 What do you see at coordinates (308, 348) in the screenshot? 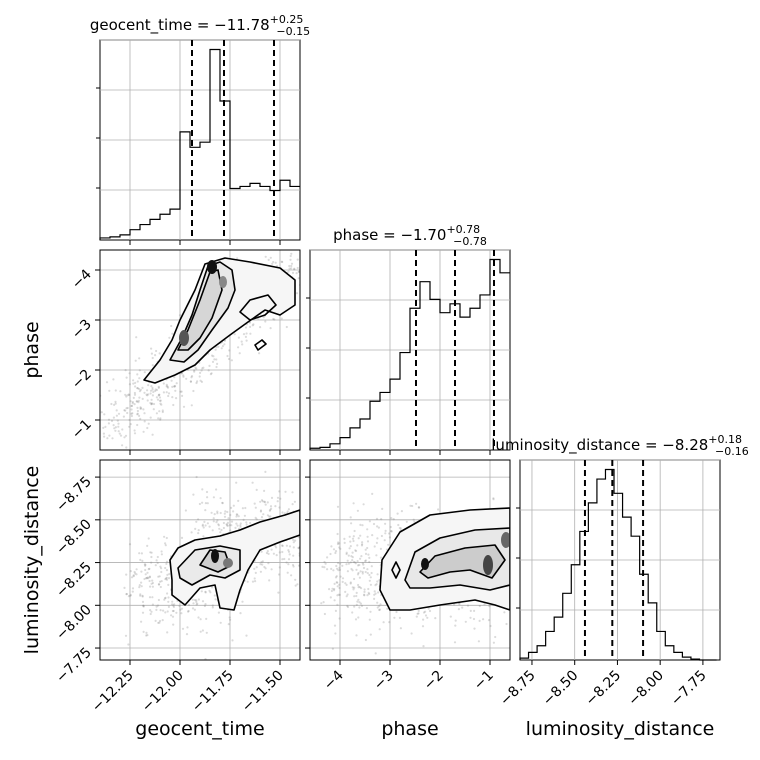
I see `y-ticks` at bounding box center [308, 348].